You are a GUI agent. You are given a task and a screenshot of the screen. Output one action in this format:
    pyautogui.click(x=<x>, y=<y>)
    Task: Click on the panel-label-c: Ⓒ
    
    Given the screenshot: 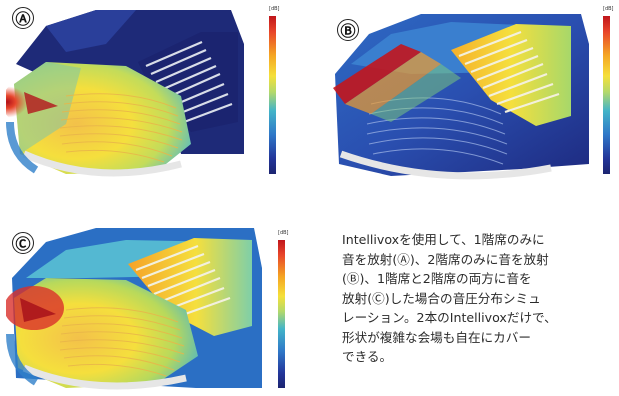 What is the action you would take?
    pyautogui.click(x=23, y=243)
    